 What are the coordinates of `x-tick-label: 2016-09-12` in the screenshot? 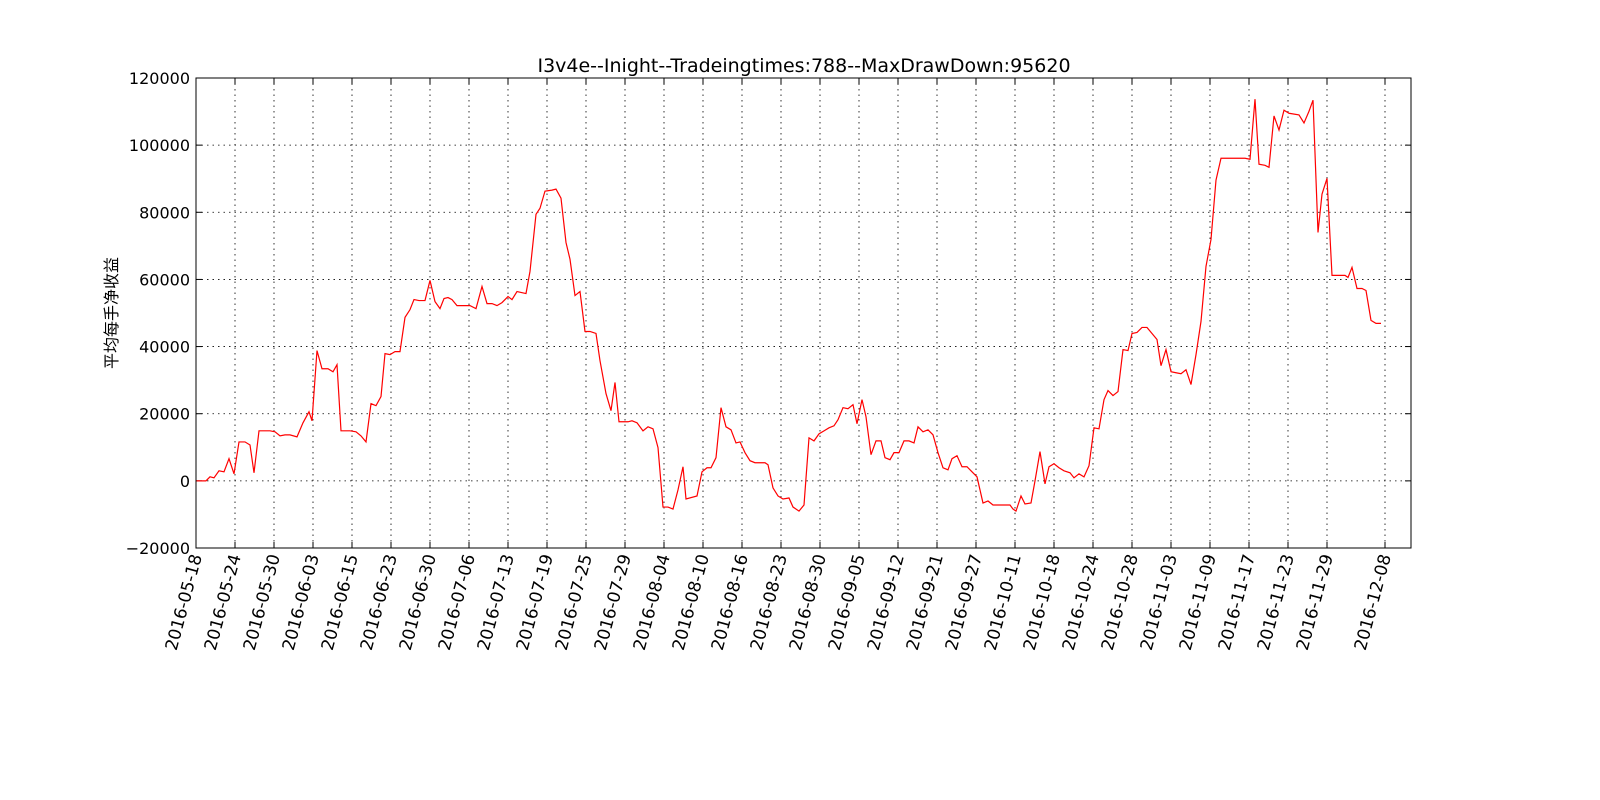 It's located at (886, 602).